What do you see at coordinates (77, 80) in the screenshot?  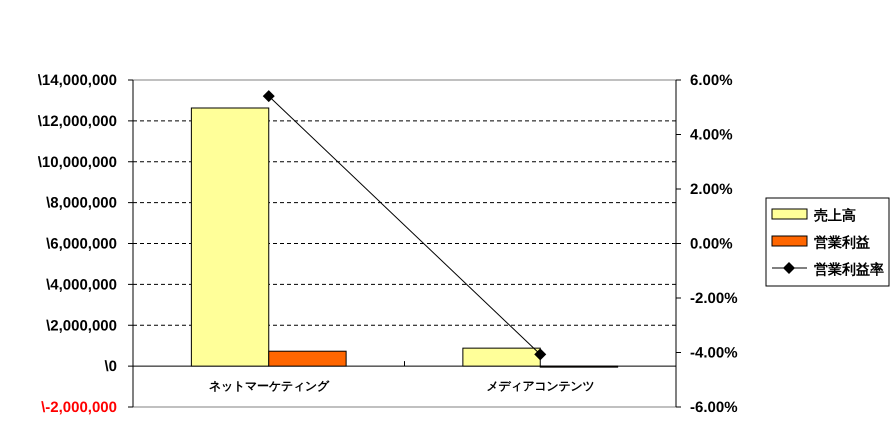 I see `y-tick-label: \14,000,000` at bounding box center [77, 80].